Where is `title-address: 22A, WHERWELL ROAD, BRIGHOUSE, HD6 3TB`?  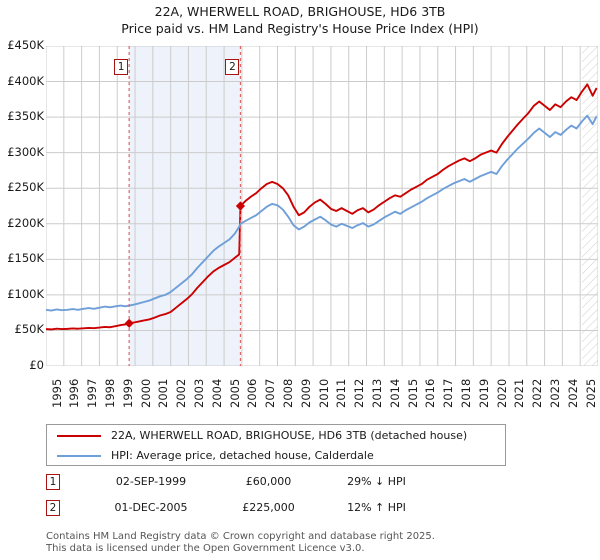 title-address: 22A, WHERWELL ROAD, BRIGHOUSE, HD6 3TB is located at coordinates (300, 11).